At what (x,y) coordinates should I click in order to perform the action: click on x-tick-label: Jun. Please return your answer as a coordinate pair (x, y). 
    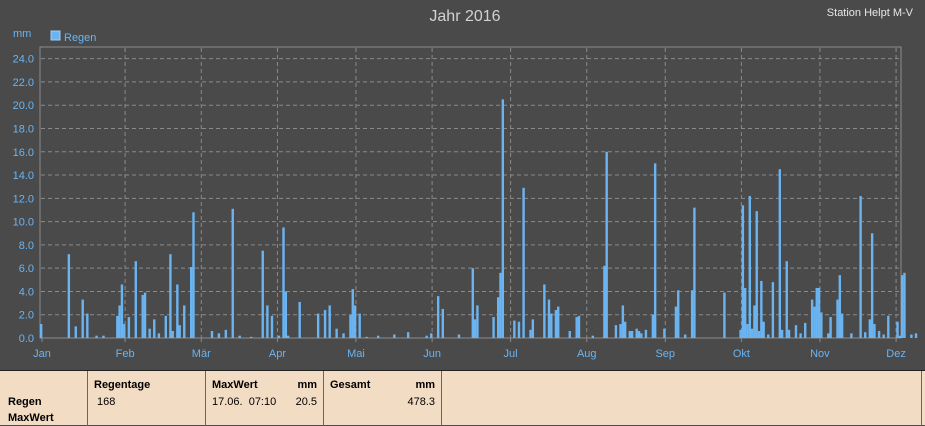
    Looking at the image, I should click on (432, 354).